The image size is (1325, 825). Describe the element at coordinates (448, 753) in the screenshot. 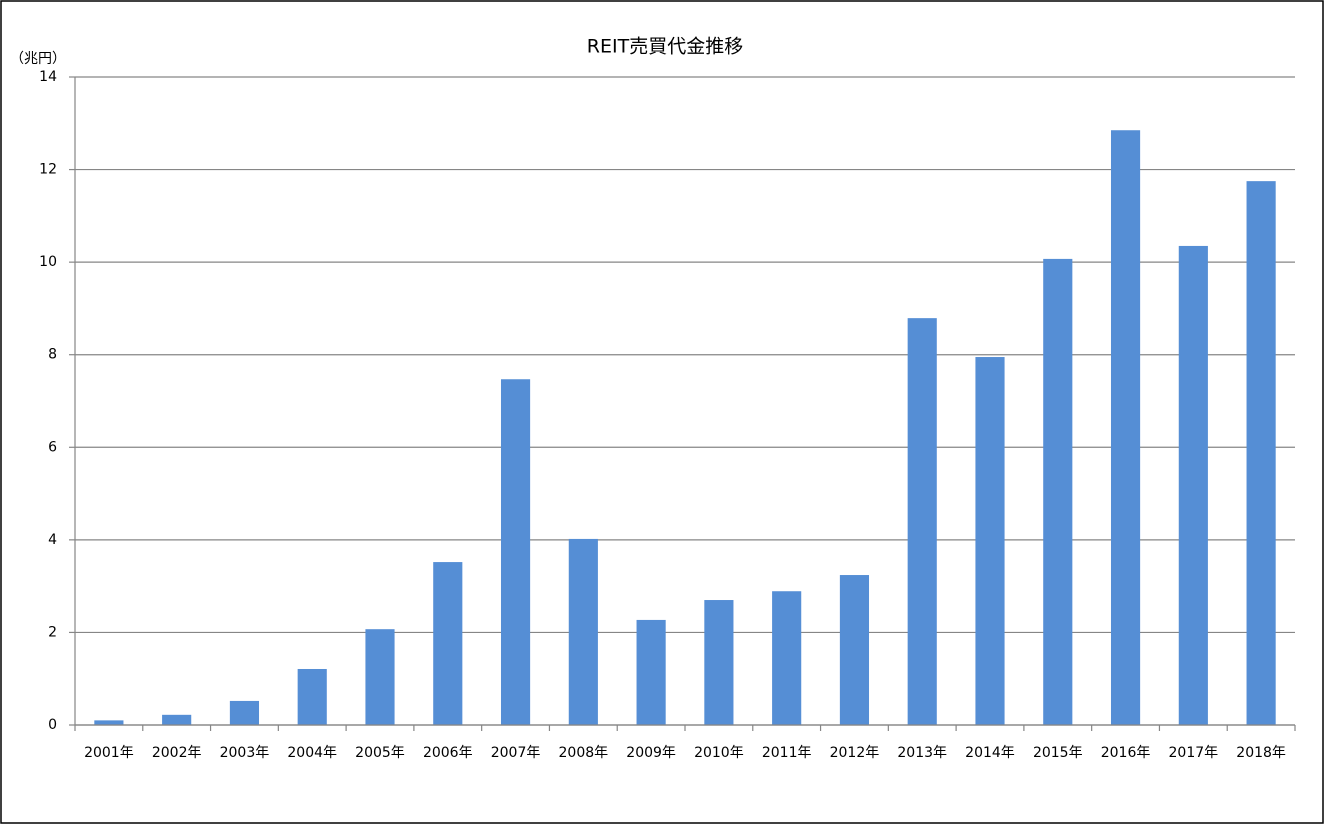

I see `x-tick-label: 2006年` at that location.